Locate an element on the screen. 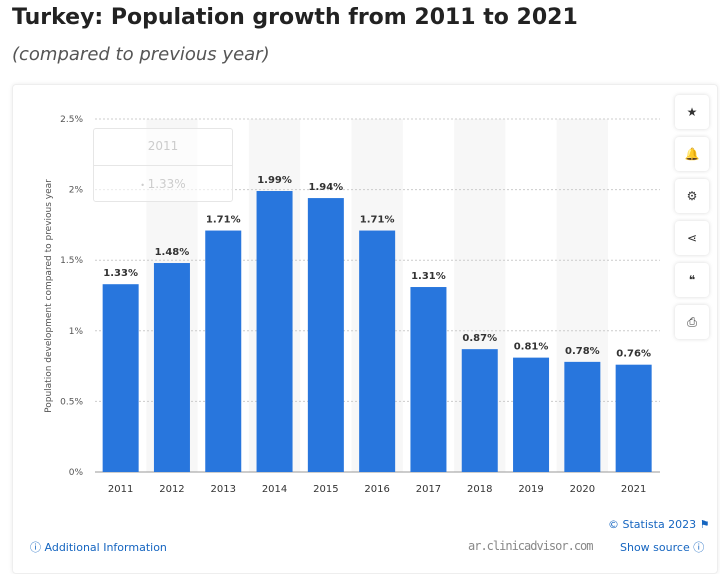 The width and height of the screenshot is (720, 574). print-button: ⎙ is located at coordinates (692, 322).